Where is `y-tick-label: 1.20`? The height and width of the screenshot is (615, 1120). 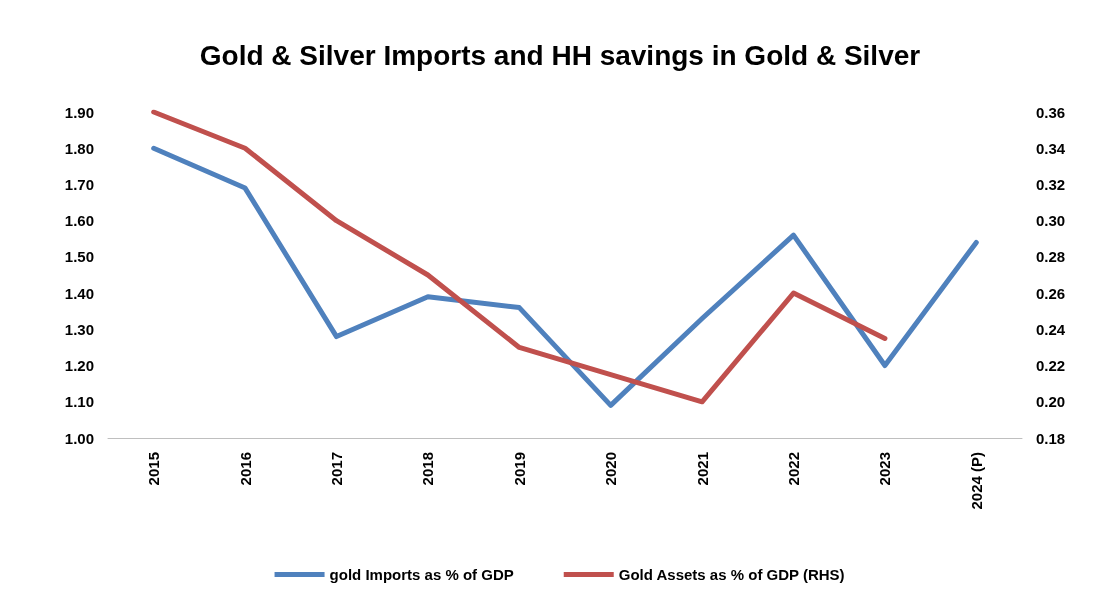
y-tick-label: 1.20 is located at coordinates (79, 366).